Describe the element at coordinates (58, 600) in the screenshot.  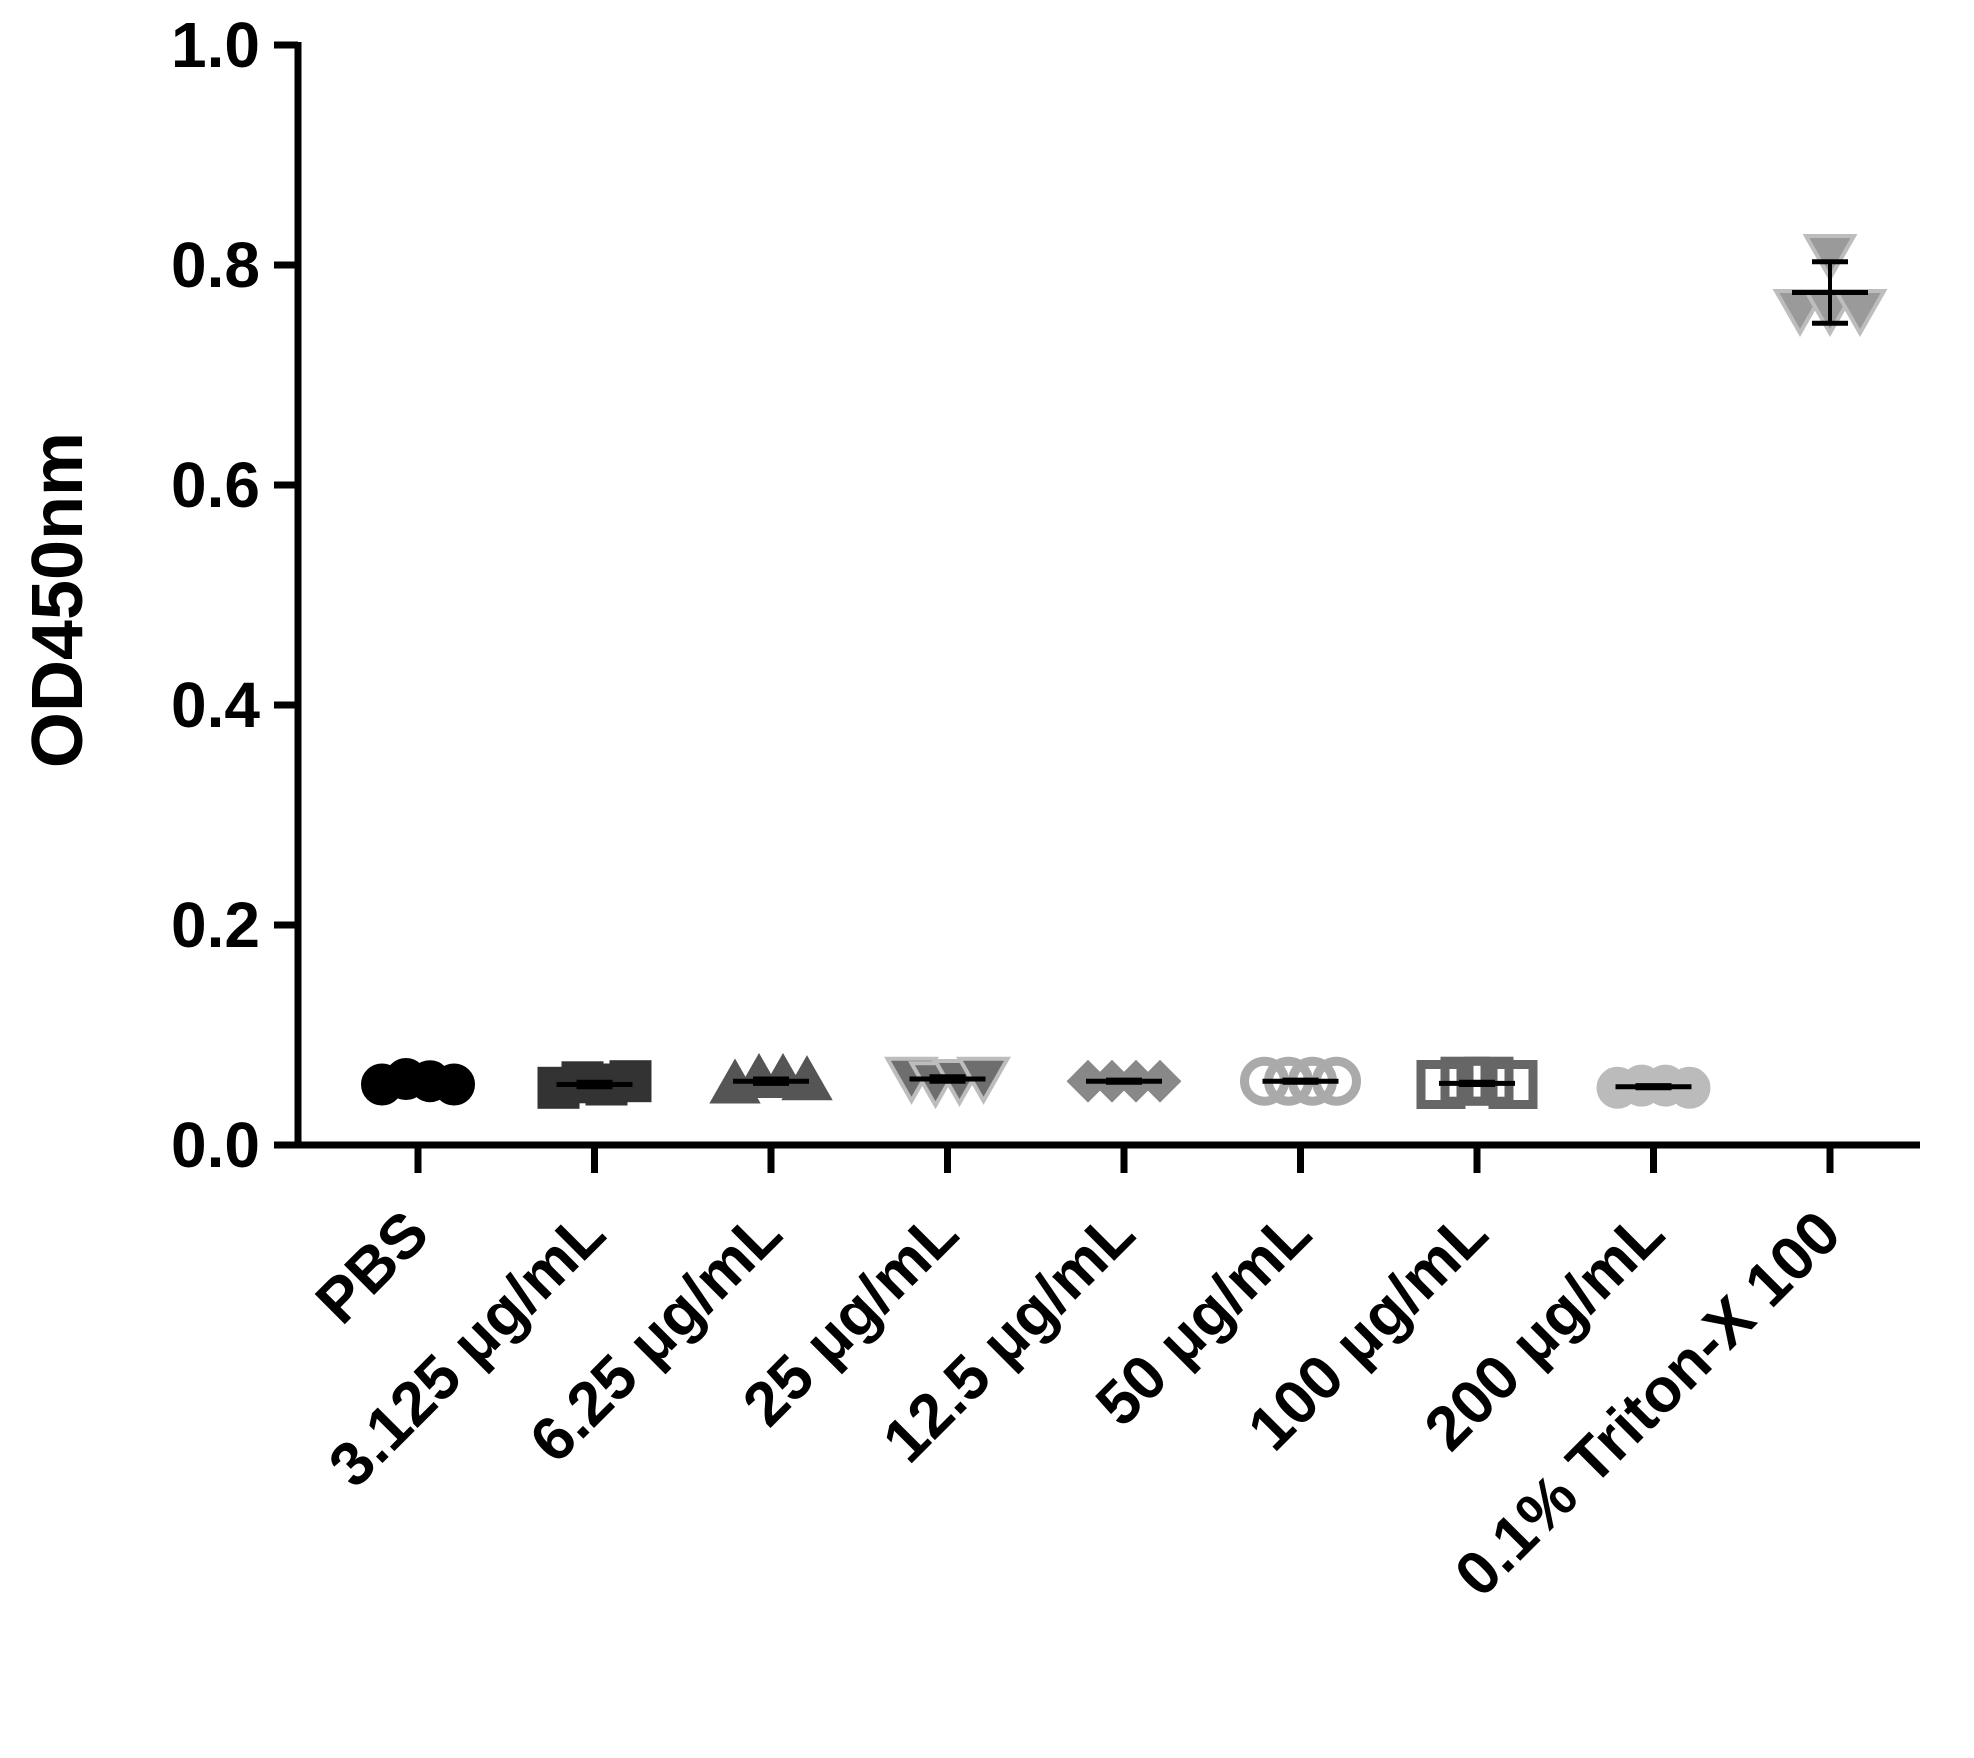
I see `y-axis-label: OD450nm` at that location.